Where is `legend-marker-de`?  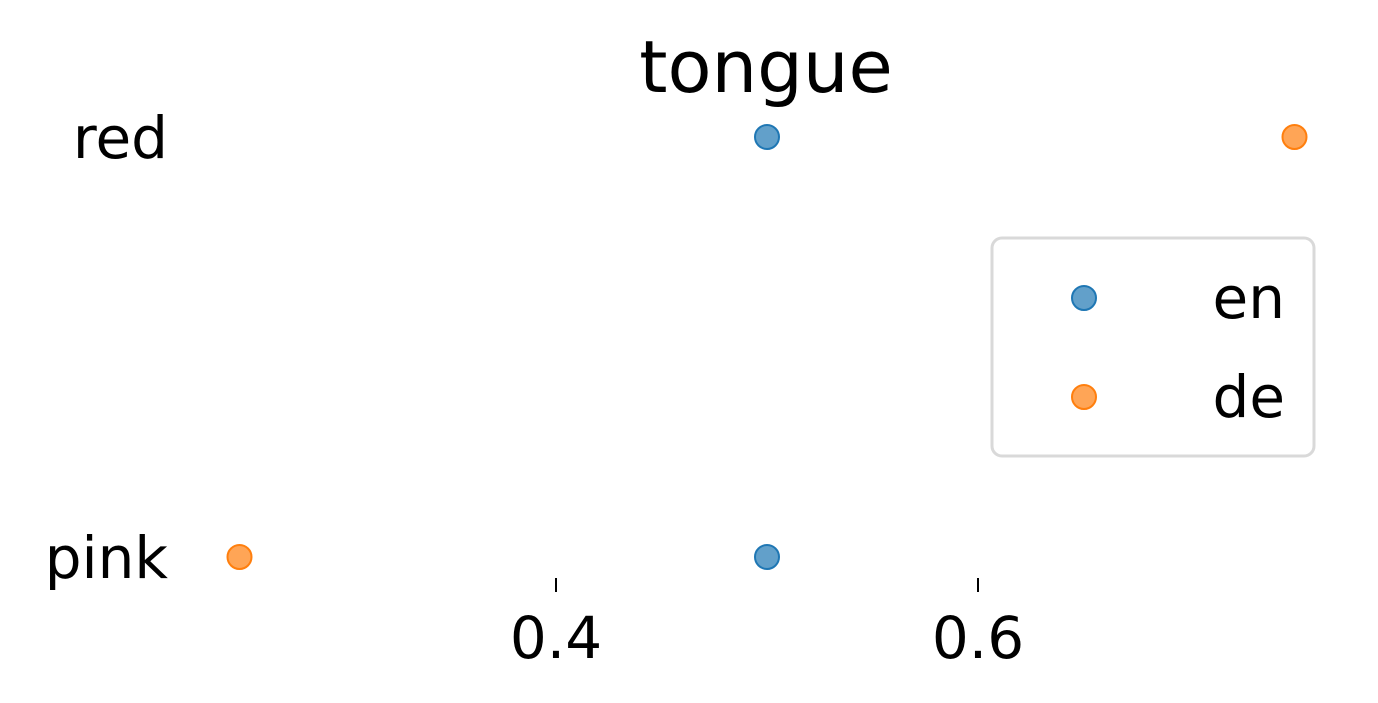 legend-marker-de is located at coordinates (1084, 397).